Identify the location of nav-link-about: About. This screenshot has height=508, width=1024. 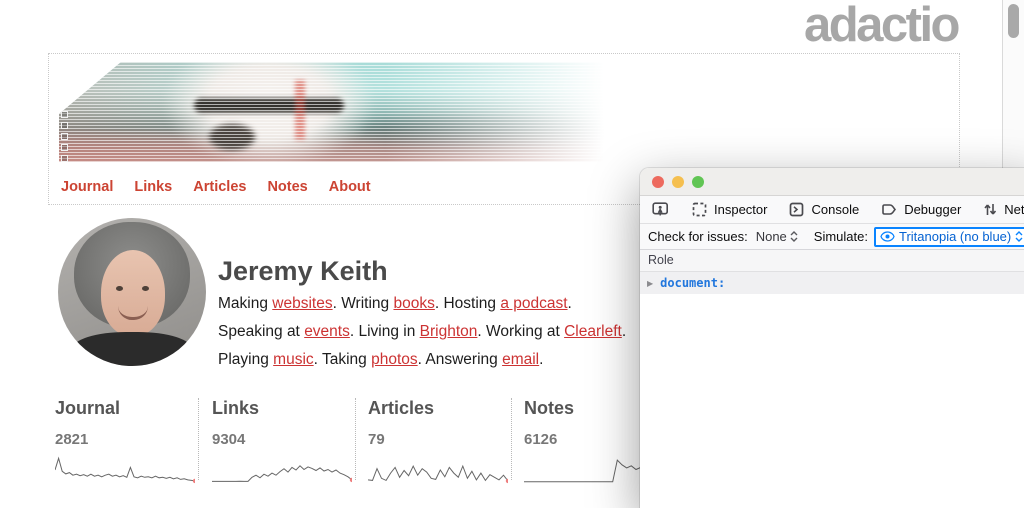
(349, 187).